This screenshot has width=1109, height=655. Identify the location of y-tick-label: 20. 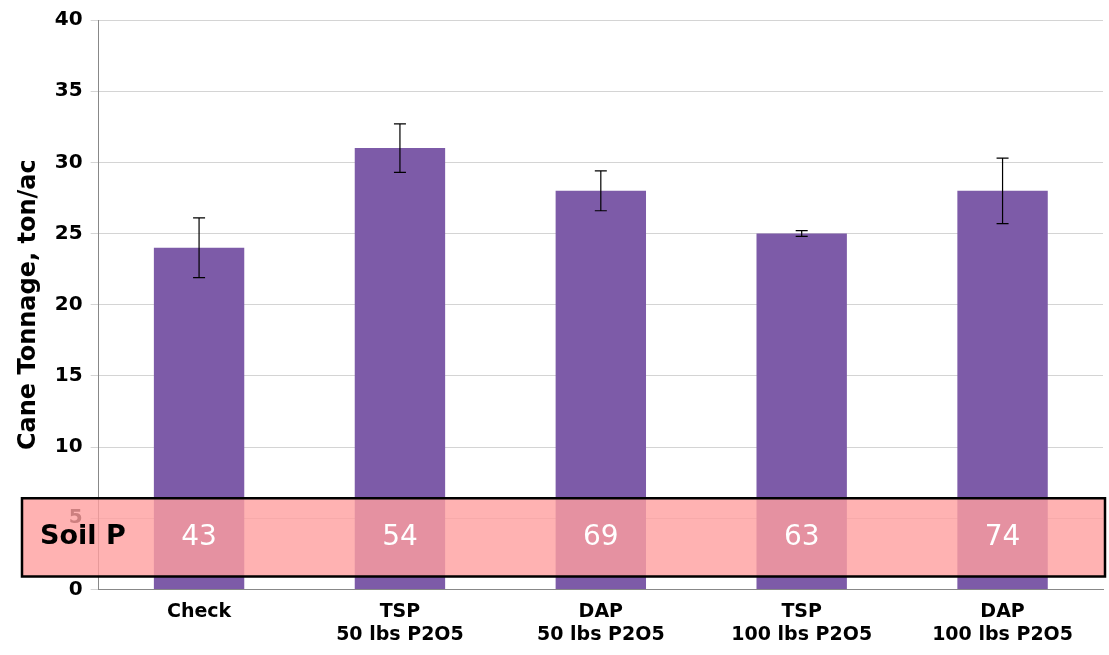
(68, 302).